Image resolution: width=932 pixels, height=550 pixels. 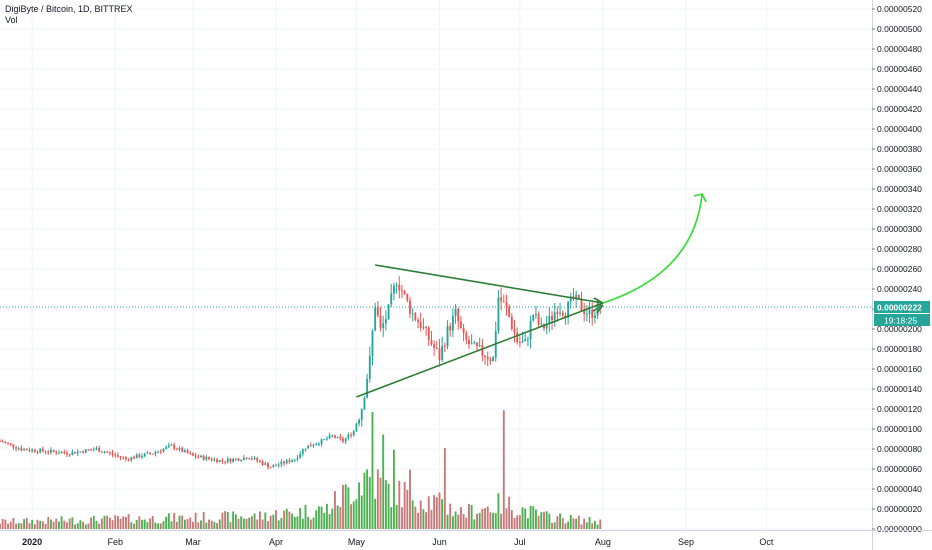 I want to click on price-tick-label: 0.00000300, so click(x=899, y=229).